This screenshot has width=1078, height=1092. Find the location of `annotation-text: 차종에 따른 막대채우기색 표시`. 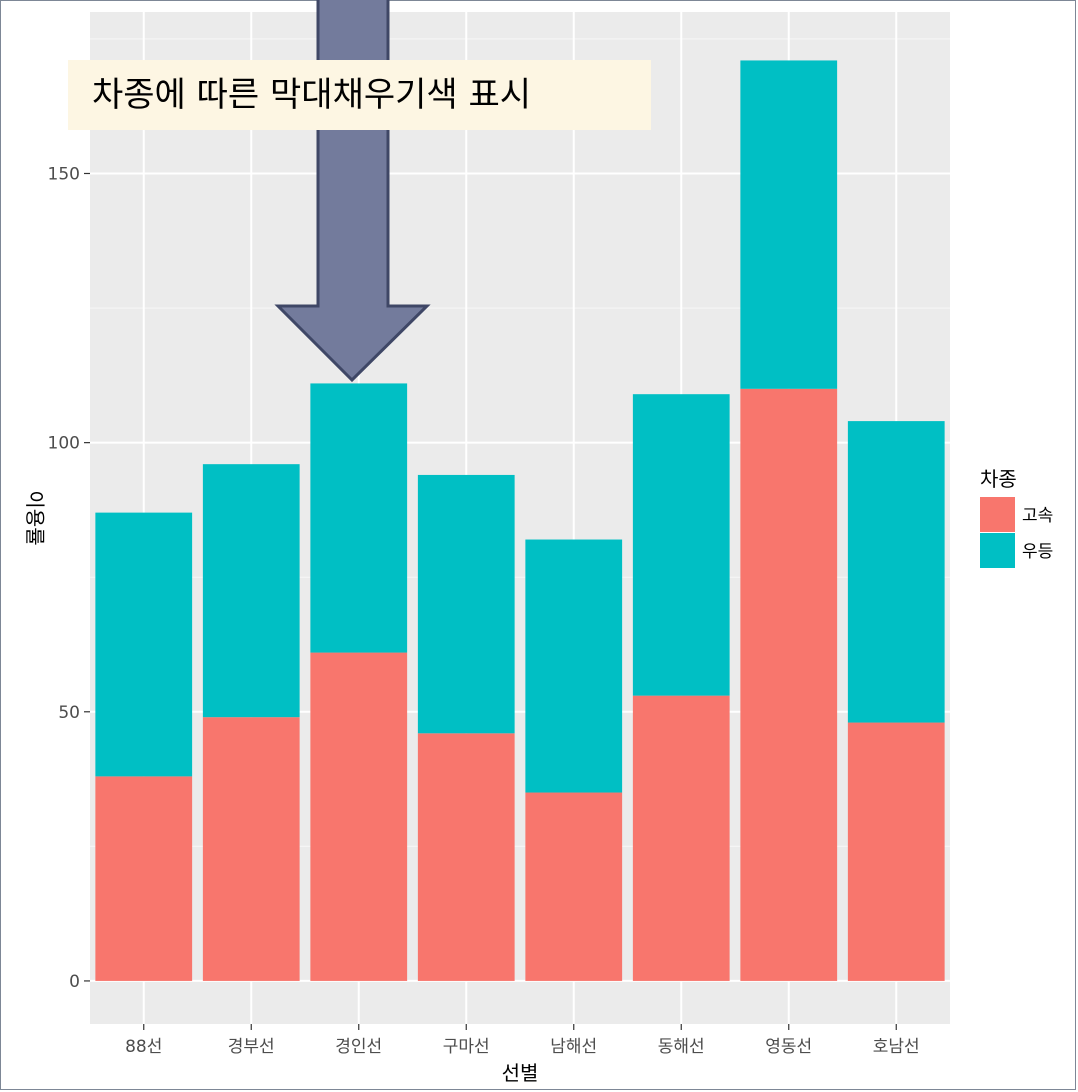

annotation-text: 차종에 따른 막대채우기색 표시 is located at coordinates (312, 95).